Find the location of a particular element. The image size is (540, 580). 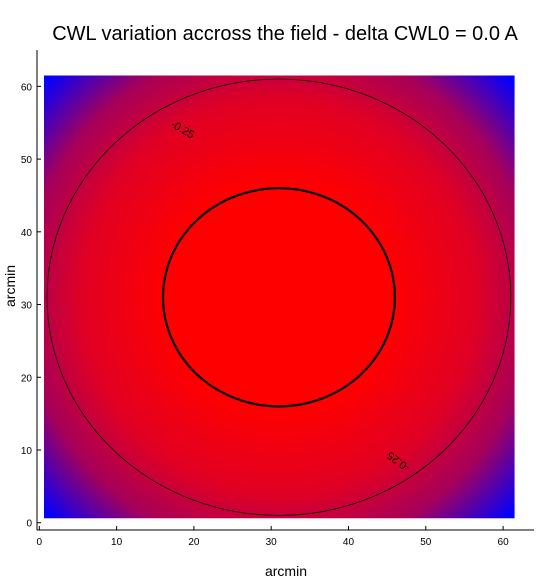

y-axis-label: arcmin is located at coordinates (10, 286).